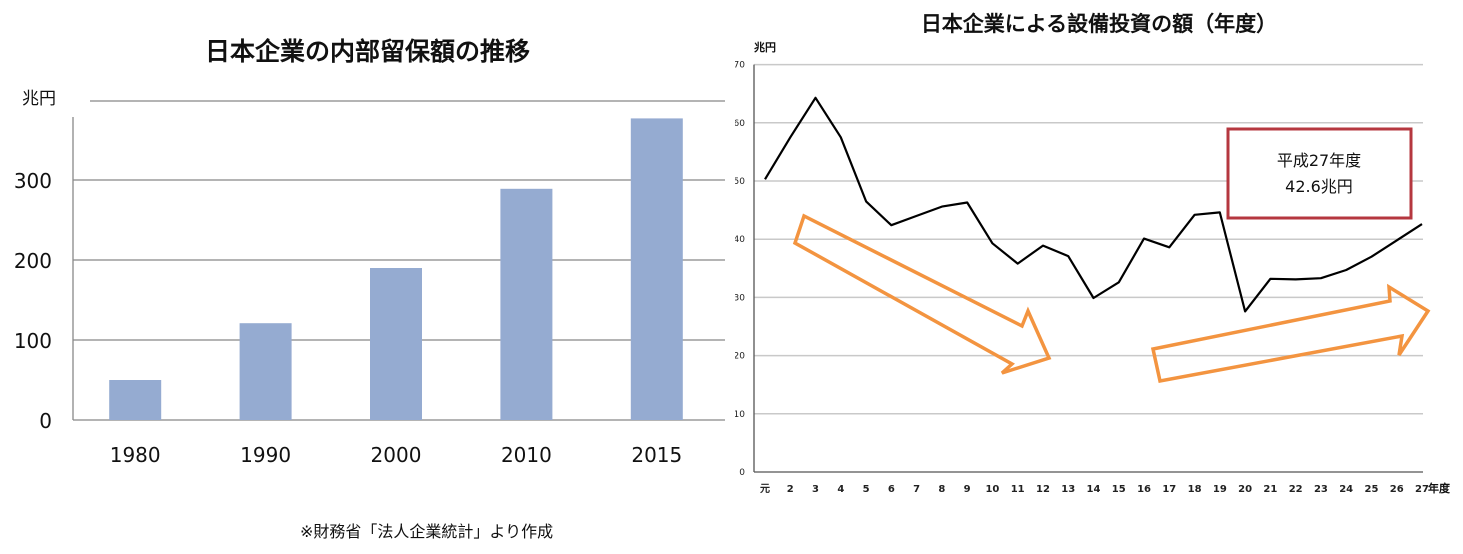 The height and width of the screenshot is (554, 1463). Describe the element at coordinates (992, 489) in the screenshot. I see `x-tick-label: 10` at that location.